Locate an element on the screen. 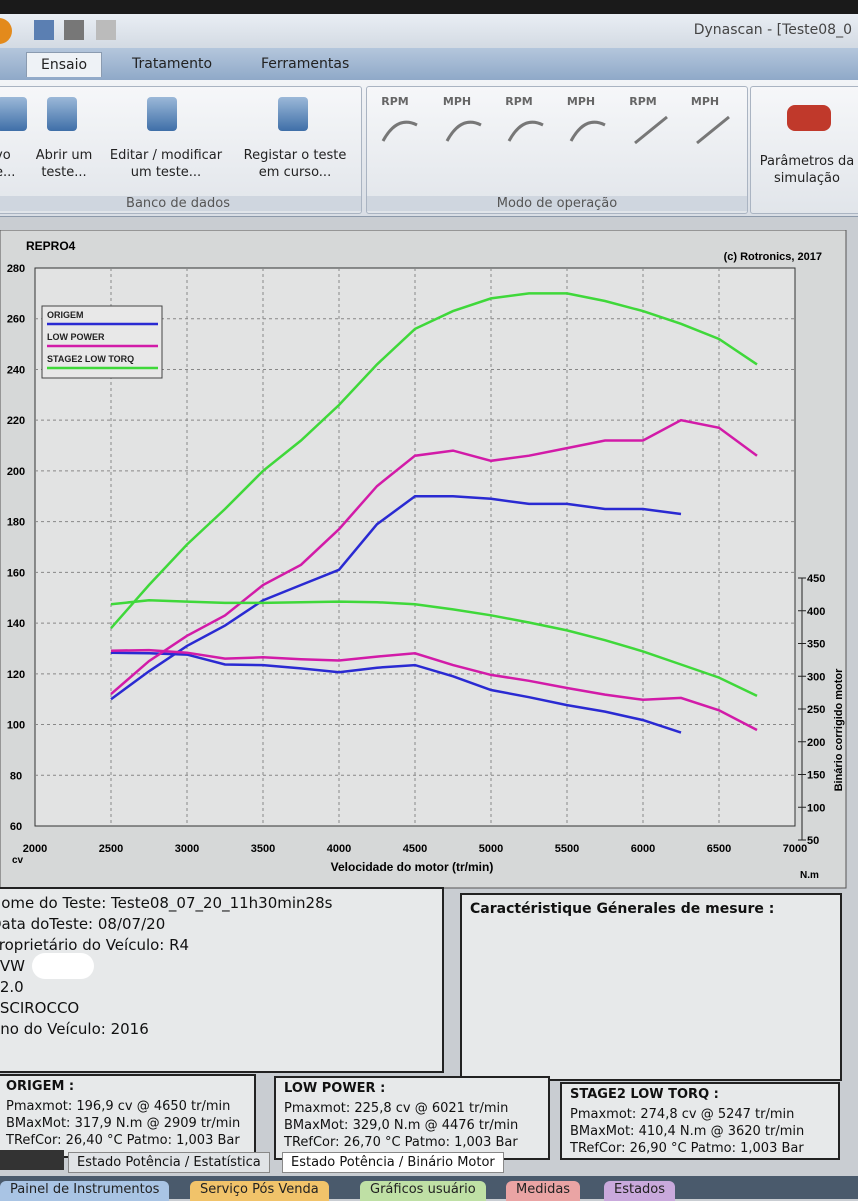  y-tick-label: 180 is located at coordinates (16, 523).